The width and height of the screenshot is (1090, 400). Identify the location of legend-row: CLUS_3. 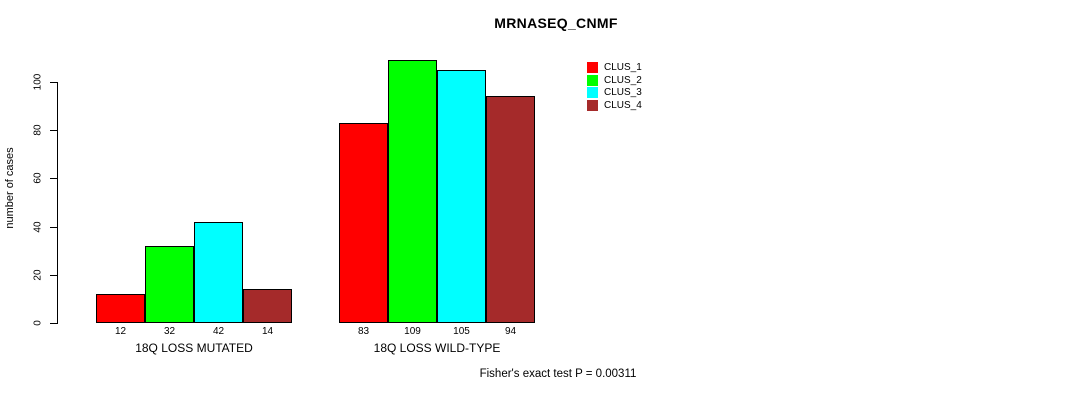
(614, 93).